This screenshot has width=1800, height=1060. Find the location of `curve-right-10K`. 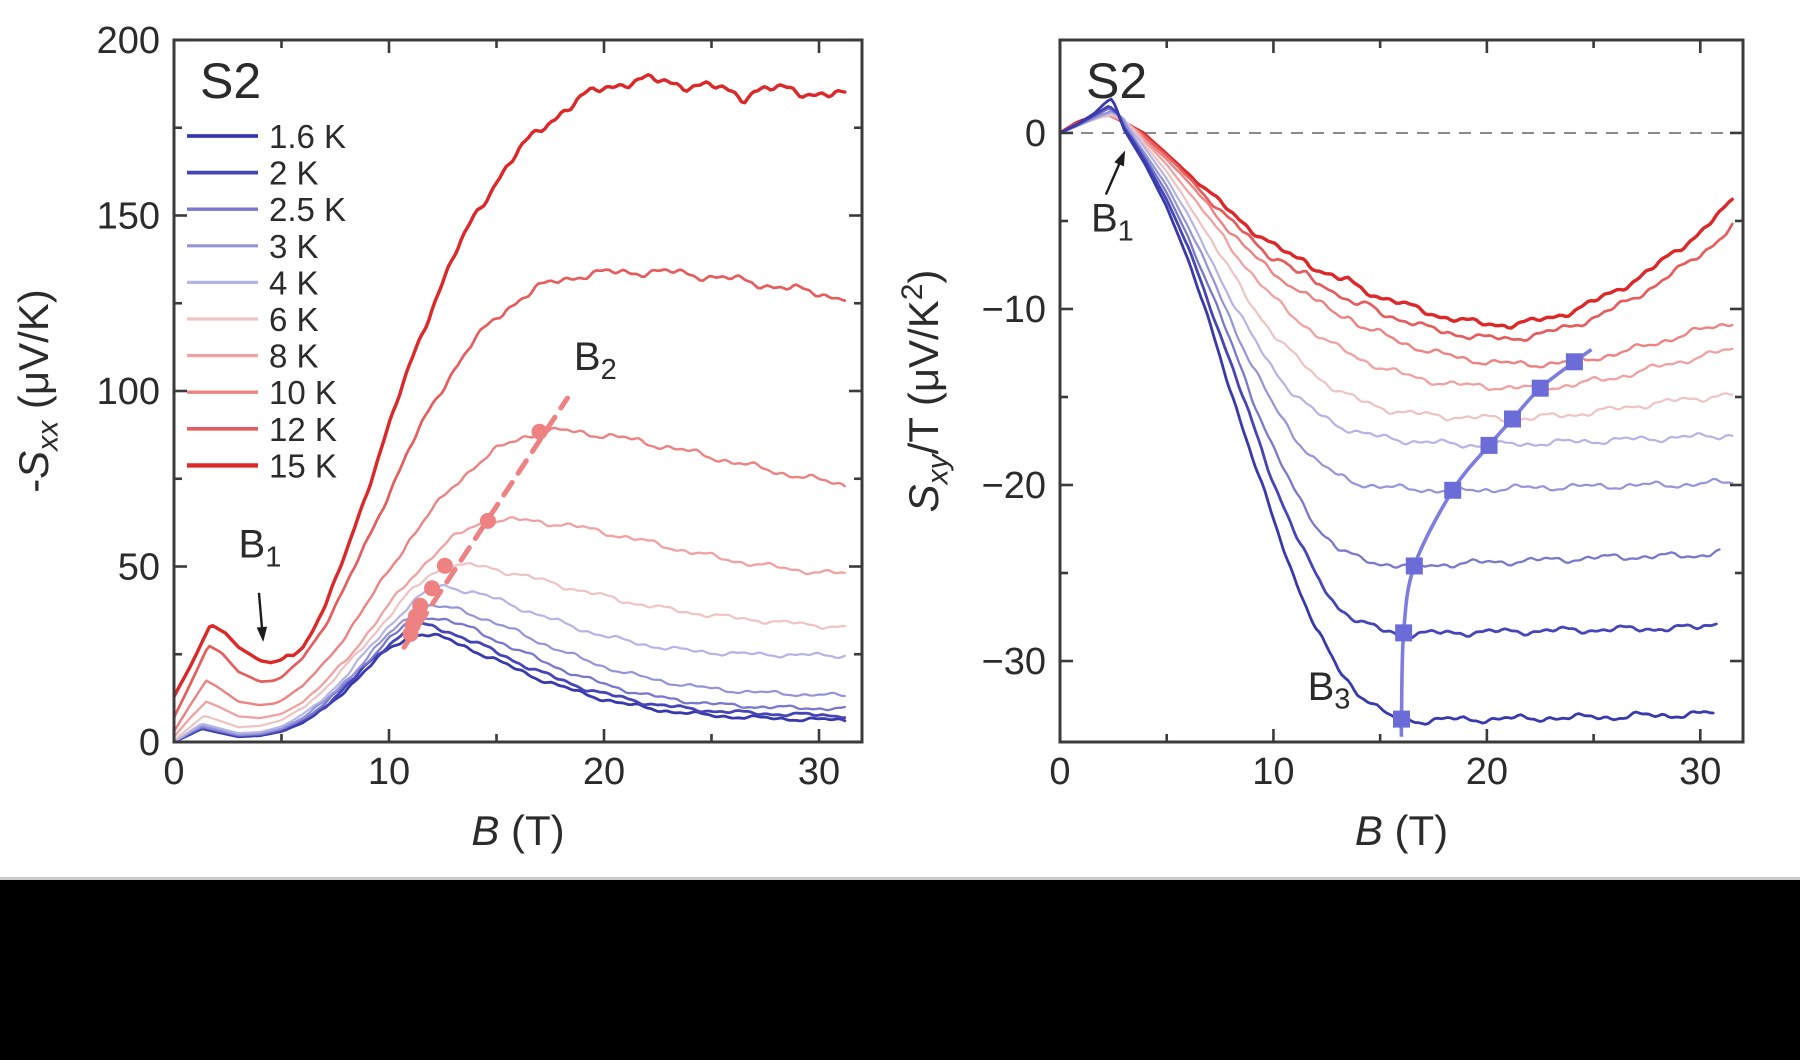

curve-right-10K is located at coordinates (1397, 241).